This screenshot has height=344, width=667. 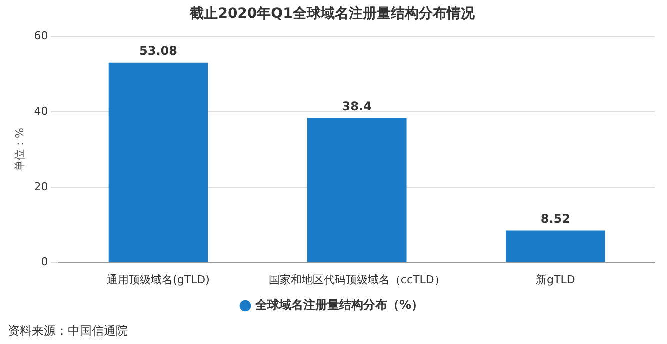 What do you see at coordinates (339, 305) in the screenshot?
I see `legend-label: 全球域名注册量结构分布（%）` at bounding box center [339, 305].